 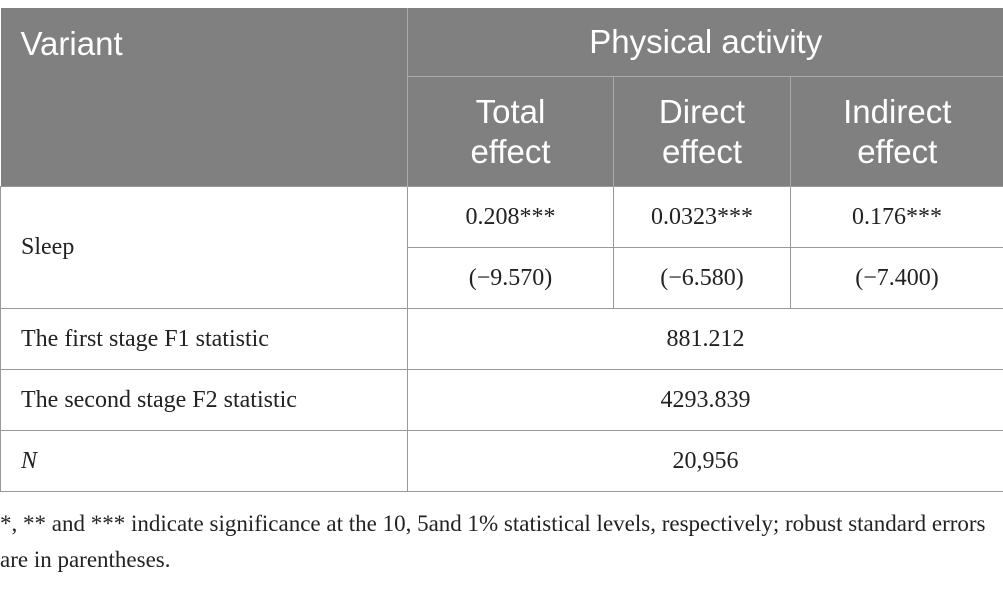 I want to click on column-header: Direct effect, so click(x=702, y=131).